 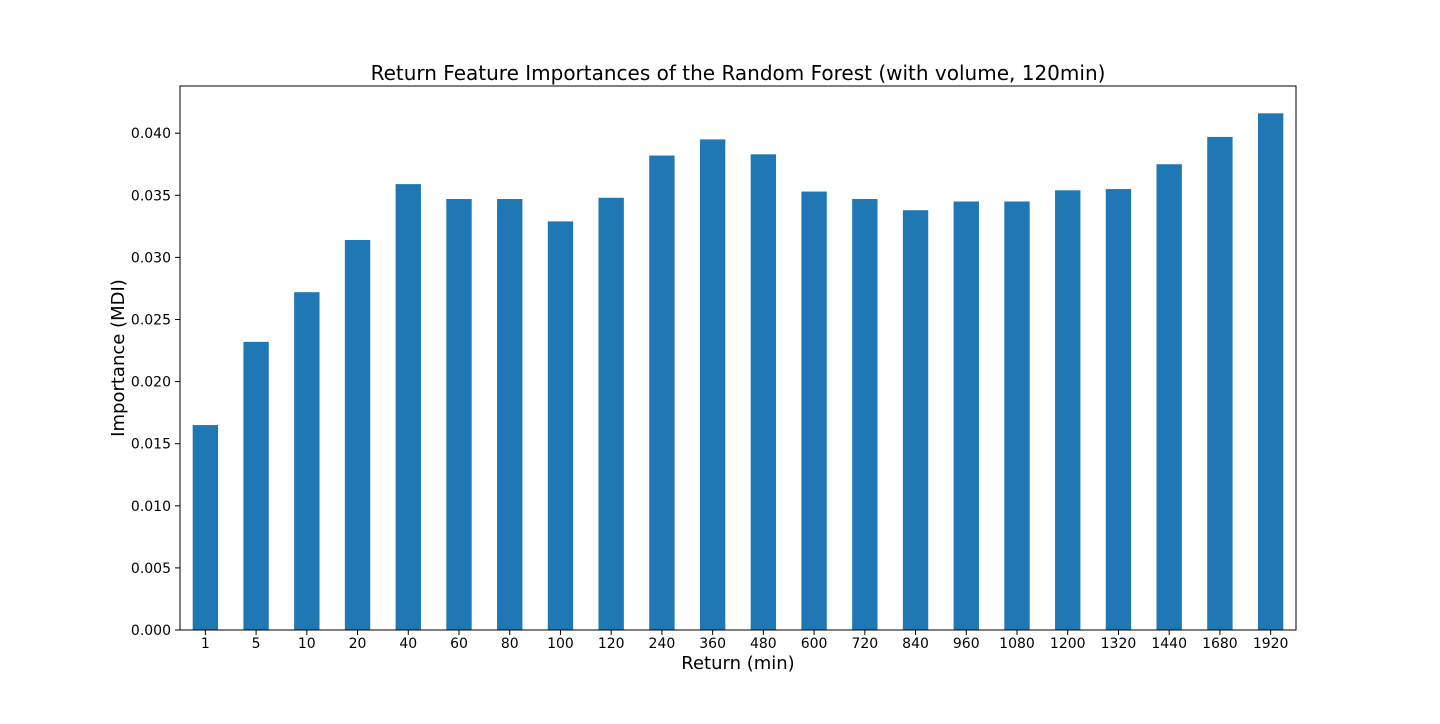 I want to click on x-tick-label: 480, so click(x=763, y=644).